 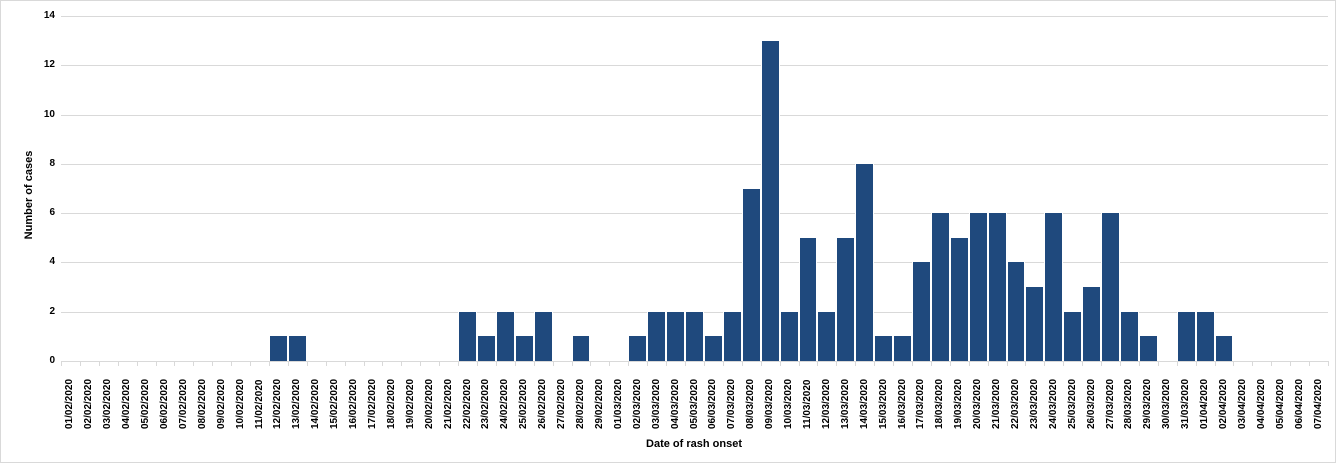 I want to click on y-tick-label: 6, so click(x=52, y=213).